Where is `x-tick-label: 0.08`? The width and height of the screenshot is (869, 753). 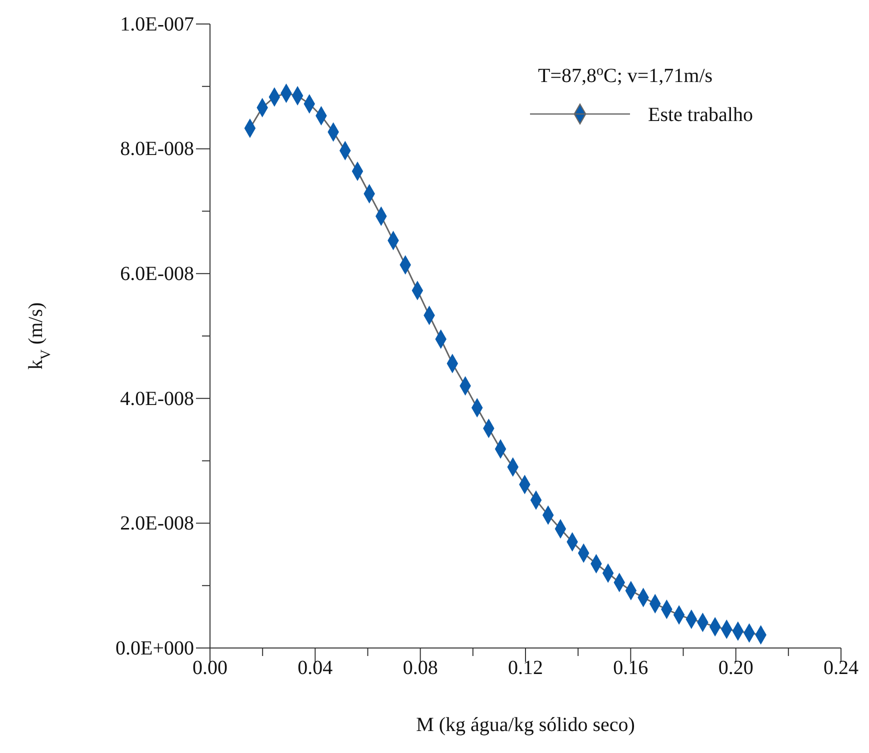 x-tick-label: 0.08 is located at coordinates (420, 668).